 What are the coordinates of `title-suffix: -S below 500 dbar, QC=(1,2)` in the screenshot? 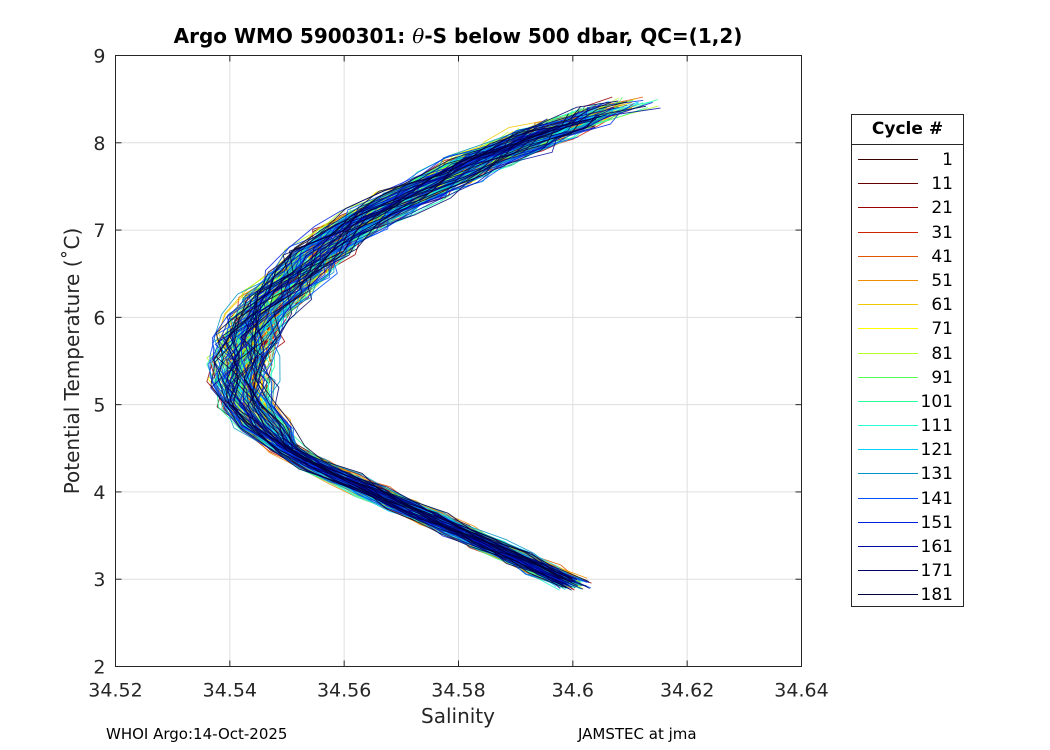 It's located at (583, 36).